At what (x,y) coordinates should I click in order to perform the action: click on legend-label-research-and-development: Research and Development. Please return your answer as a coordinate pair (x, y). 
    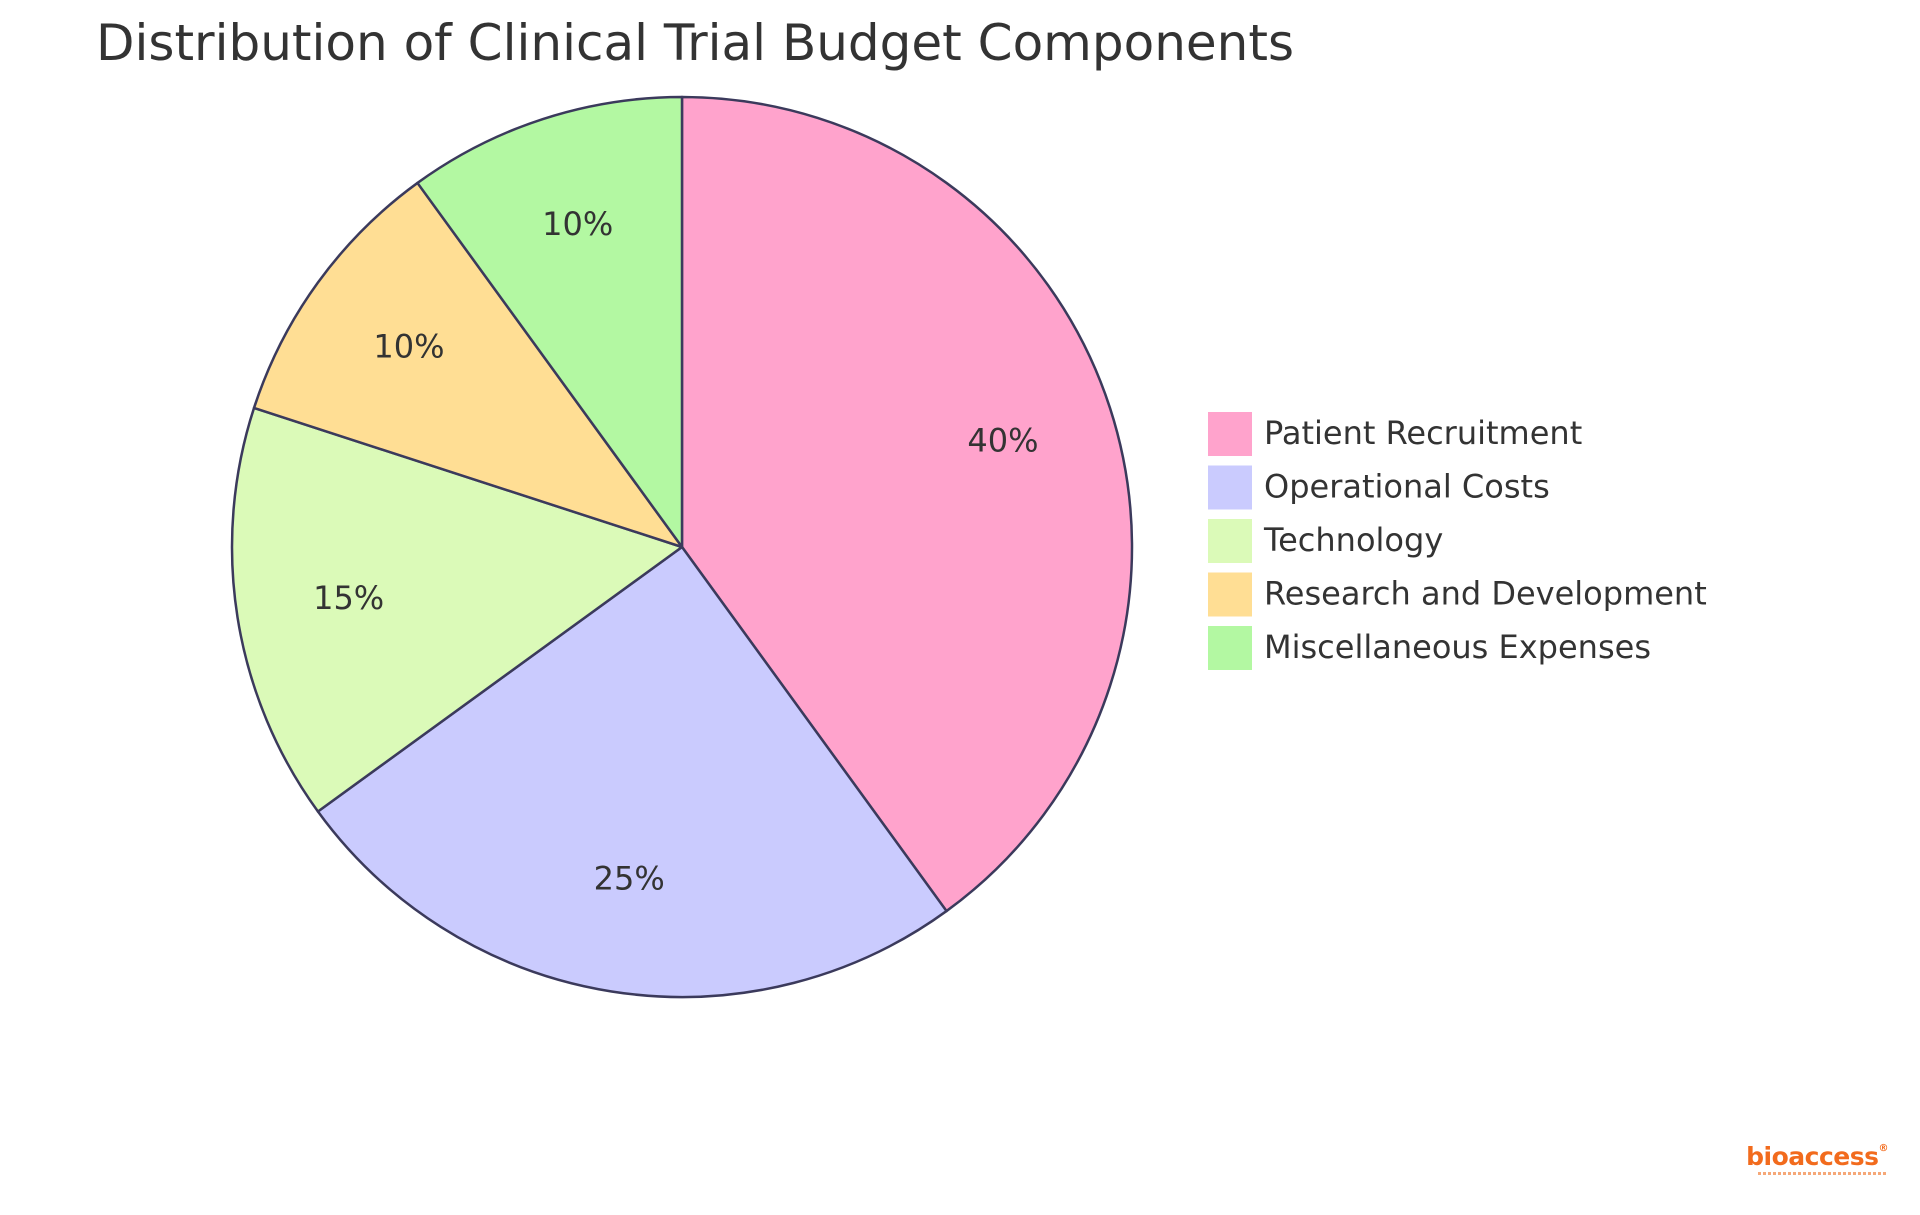
    Looking at the image, I should click on (1485, 594).